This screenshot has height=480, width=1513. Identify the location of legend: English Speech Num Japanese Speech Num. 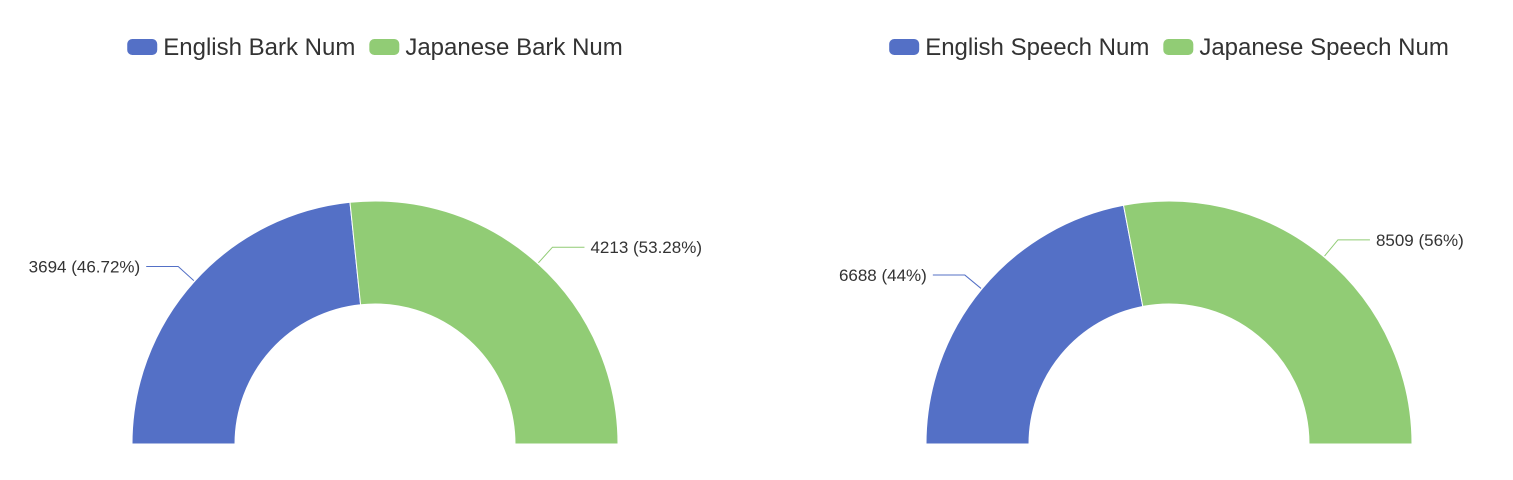
(1169, 47).